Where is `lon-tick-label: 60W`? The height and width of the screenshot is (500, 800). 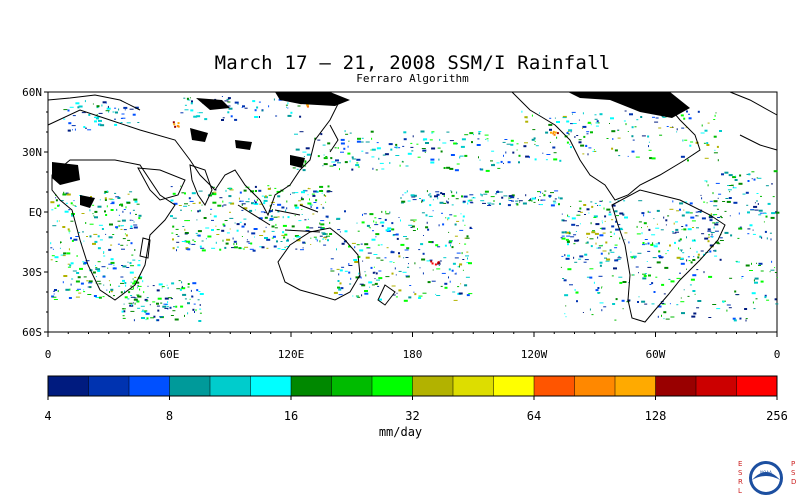 lon-tick-label: 60W is located at coordinates (656, 354).